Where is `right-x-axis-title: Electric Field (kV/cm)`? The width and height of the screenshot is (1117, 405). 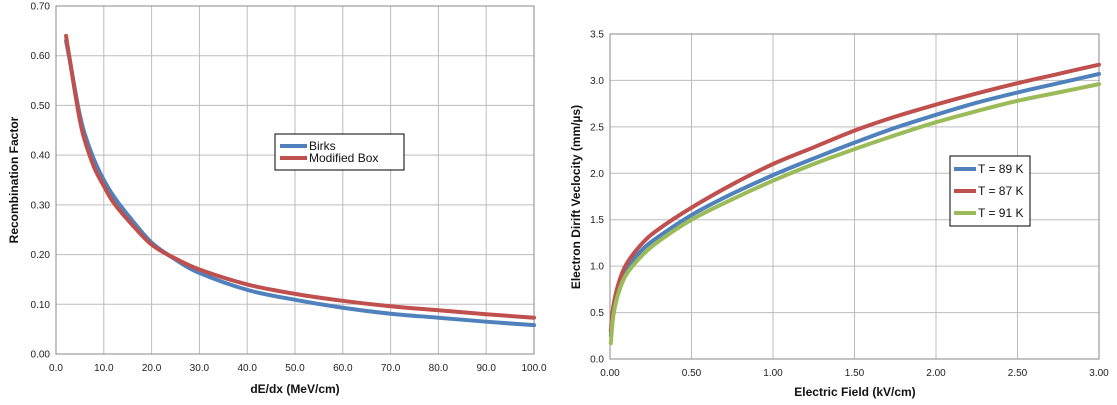 right-x-axis-title: Electric Field (kV/cm) is located at coordinates (854, 392).